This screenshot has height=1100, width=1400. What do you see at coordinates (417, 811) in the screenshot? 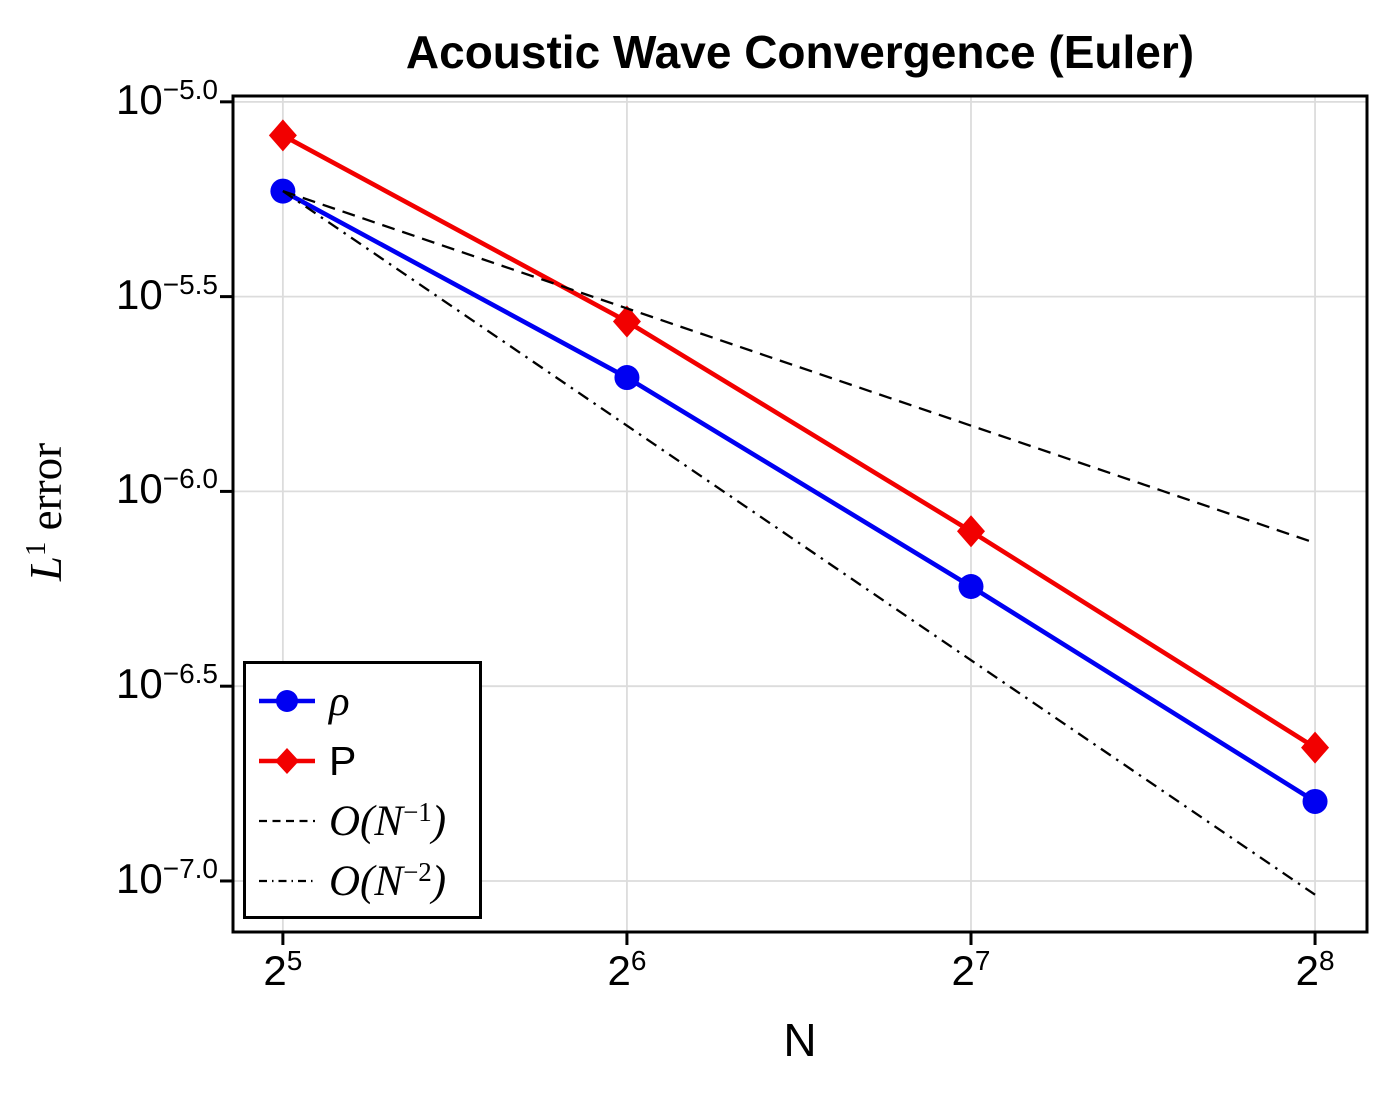
I see `legend-label-superscript: −1` at bounding box center [417, 811].